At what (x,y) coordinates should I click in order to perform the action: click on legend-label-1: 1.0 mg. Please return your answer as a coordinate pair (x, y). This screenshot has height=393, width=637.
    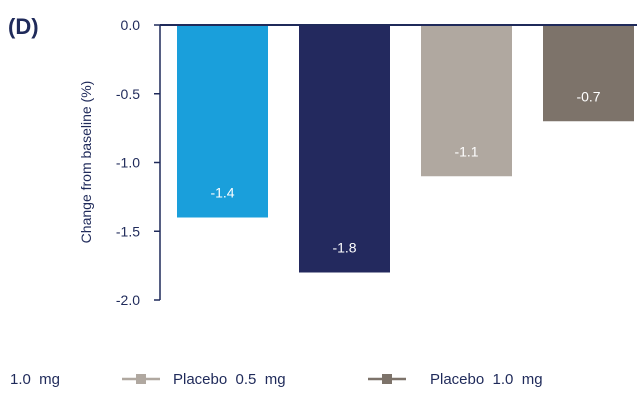
    Looking at the image, I should click on (35, 379).